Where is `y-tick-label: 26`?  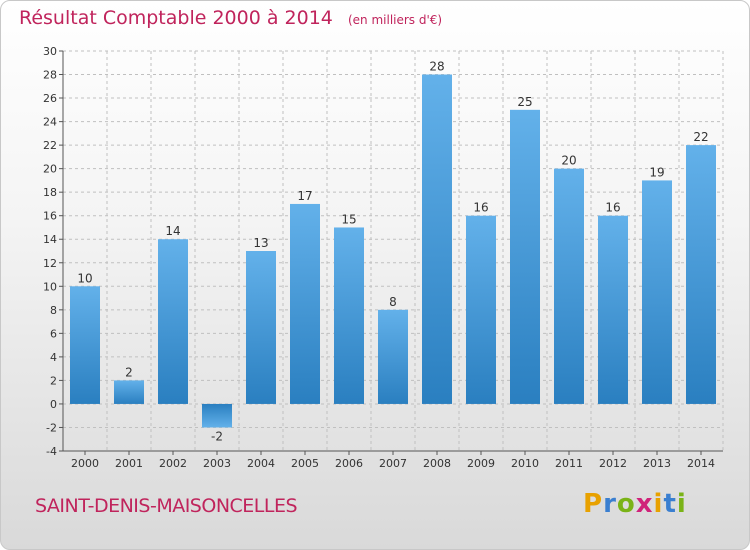
y-tick-label: 26 is located at coordinates (50, 98).